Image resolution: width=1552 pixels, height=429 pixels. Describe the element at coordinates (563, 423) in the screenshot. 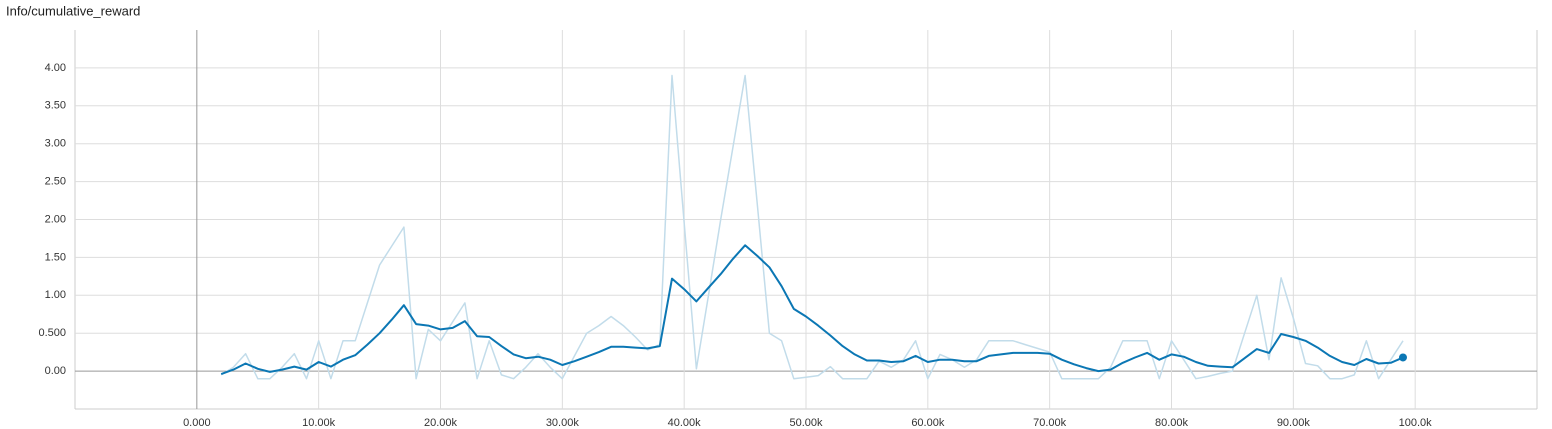

I see `x-tick-label: 30.00k` at that location.